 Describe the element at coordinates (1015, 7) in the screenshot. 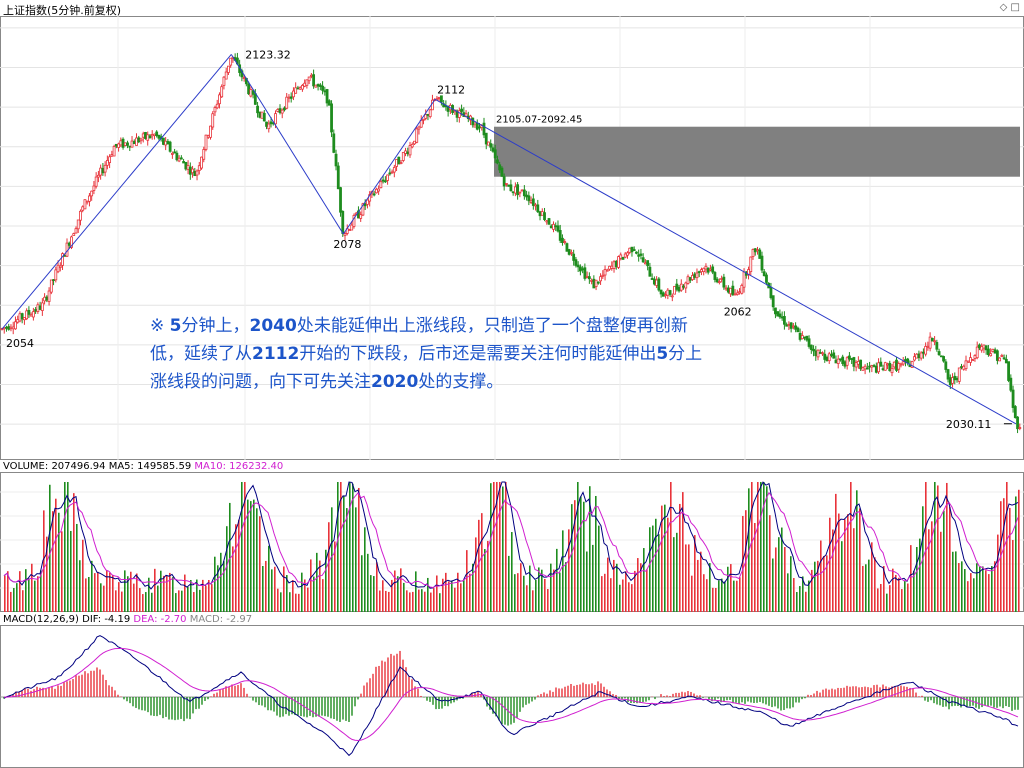

I see `square-icon: □` at that location.